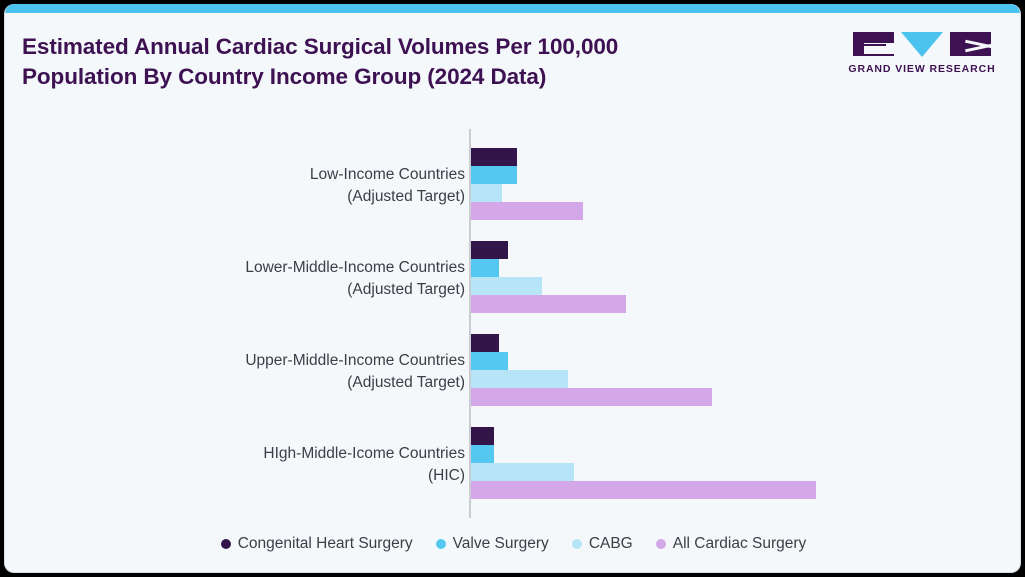 Image resolution: width=1025 pixels, height=577 pixels. What do you see at coordinates (873, 44) in the screenshot?
I see `logo-g-icon` at bounding box center [873, 44].